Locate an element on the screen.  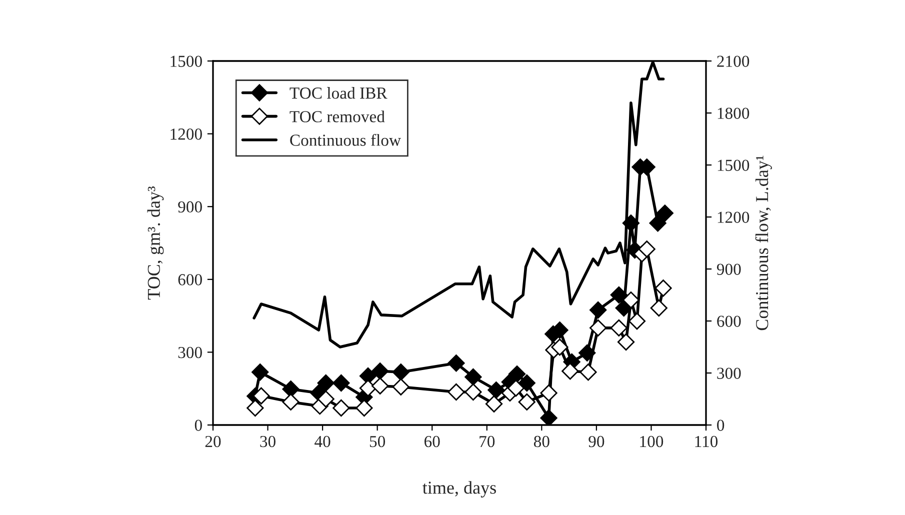
x-axis-title: time, days is located at coordinates (459, 489).